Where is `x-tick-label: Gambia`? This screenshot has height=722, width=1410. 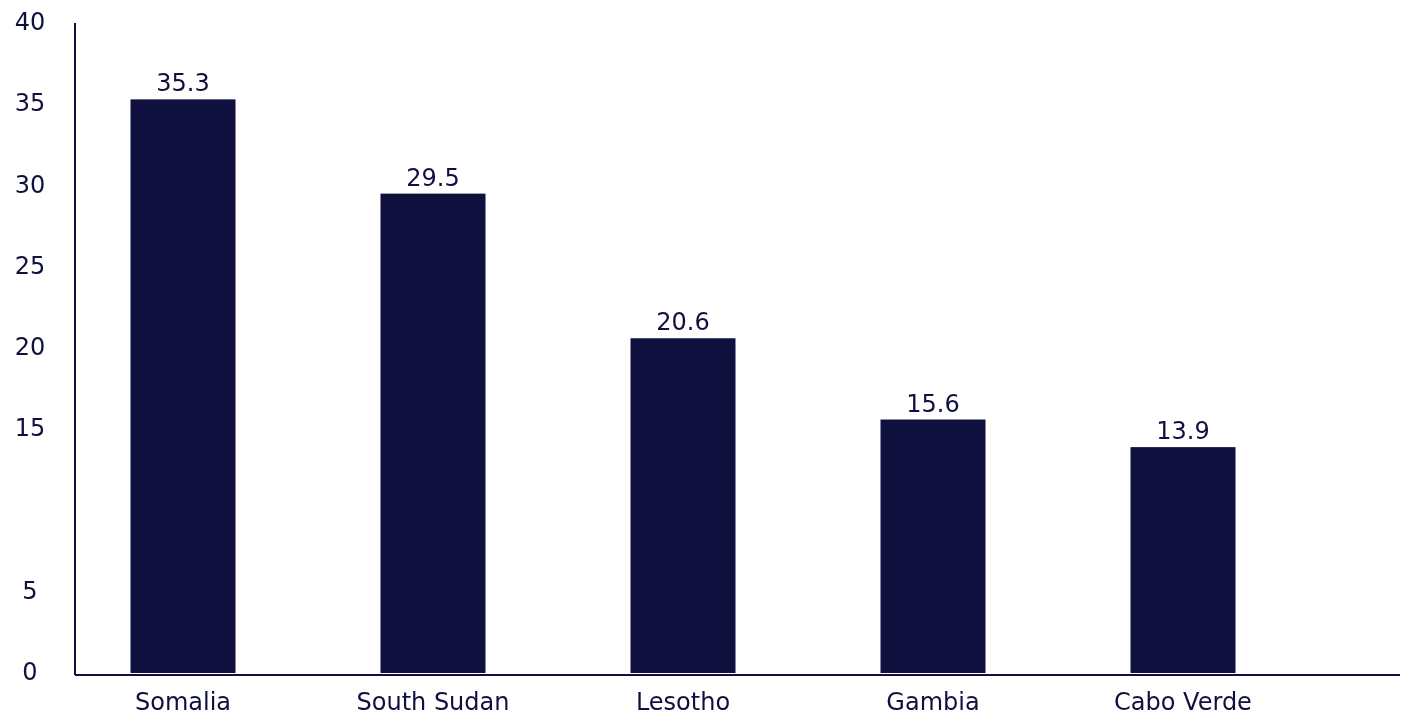
x-tick-label: Gambia is located at coordinates (933, 702).